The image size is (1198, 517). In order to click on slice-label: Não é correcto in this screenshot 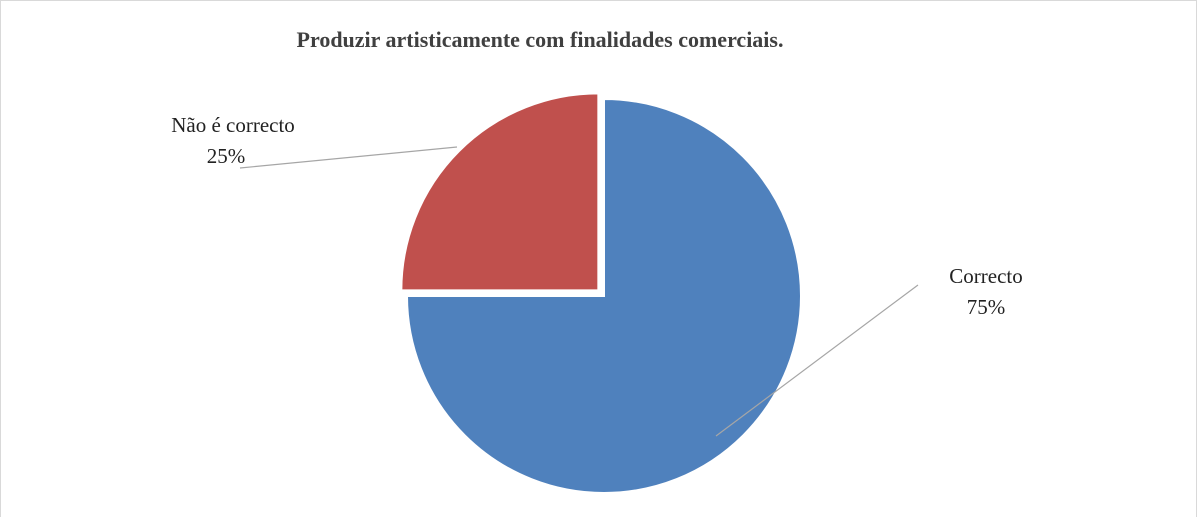, I will do `click(233, 125)`.